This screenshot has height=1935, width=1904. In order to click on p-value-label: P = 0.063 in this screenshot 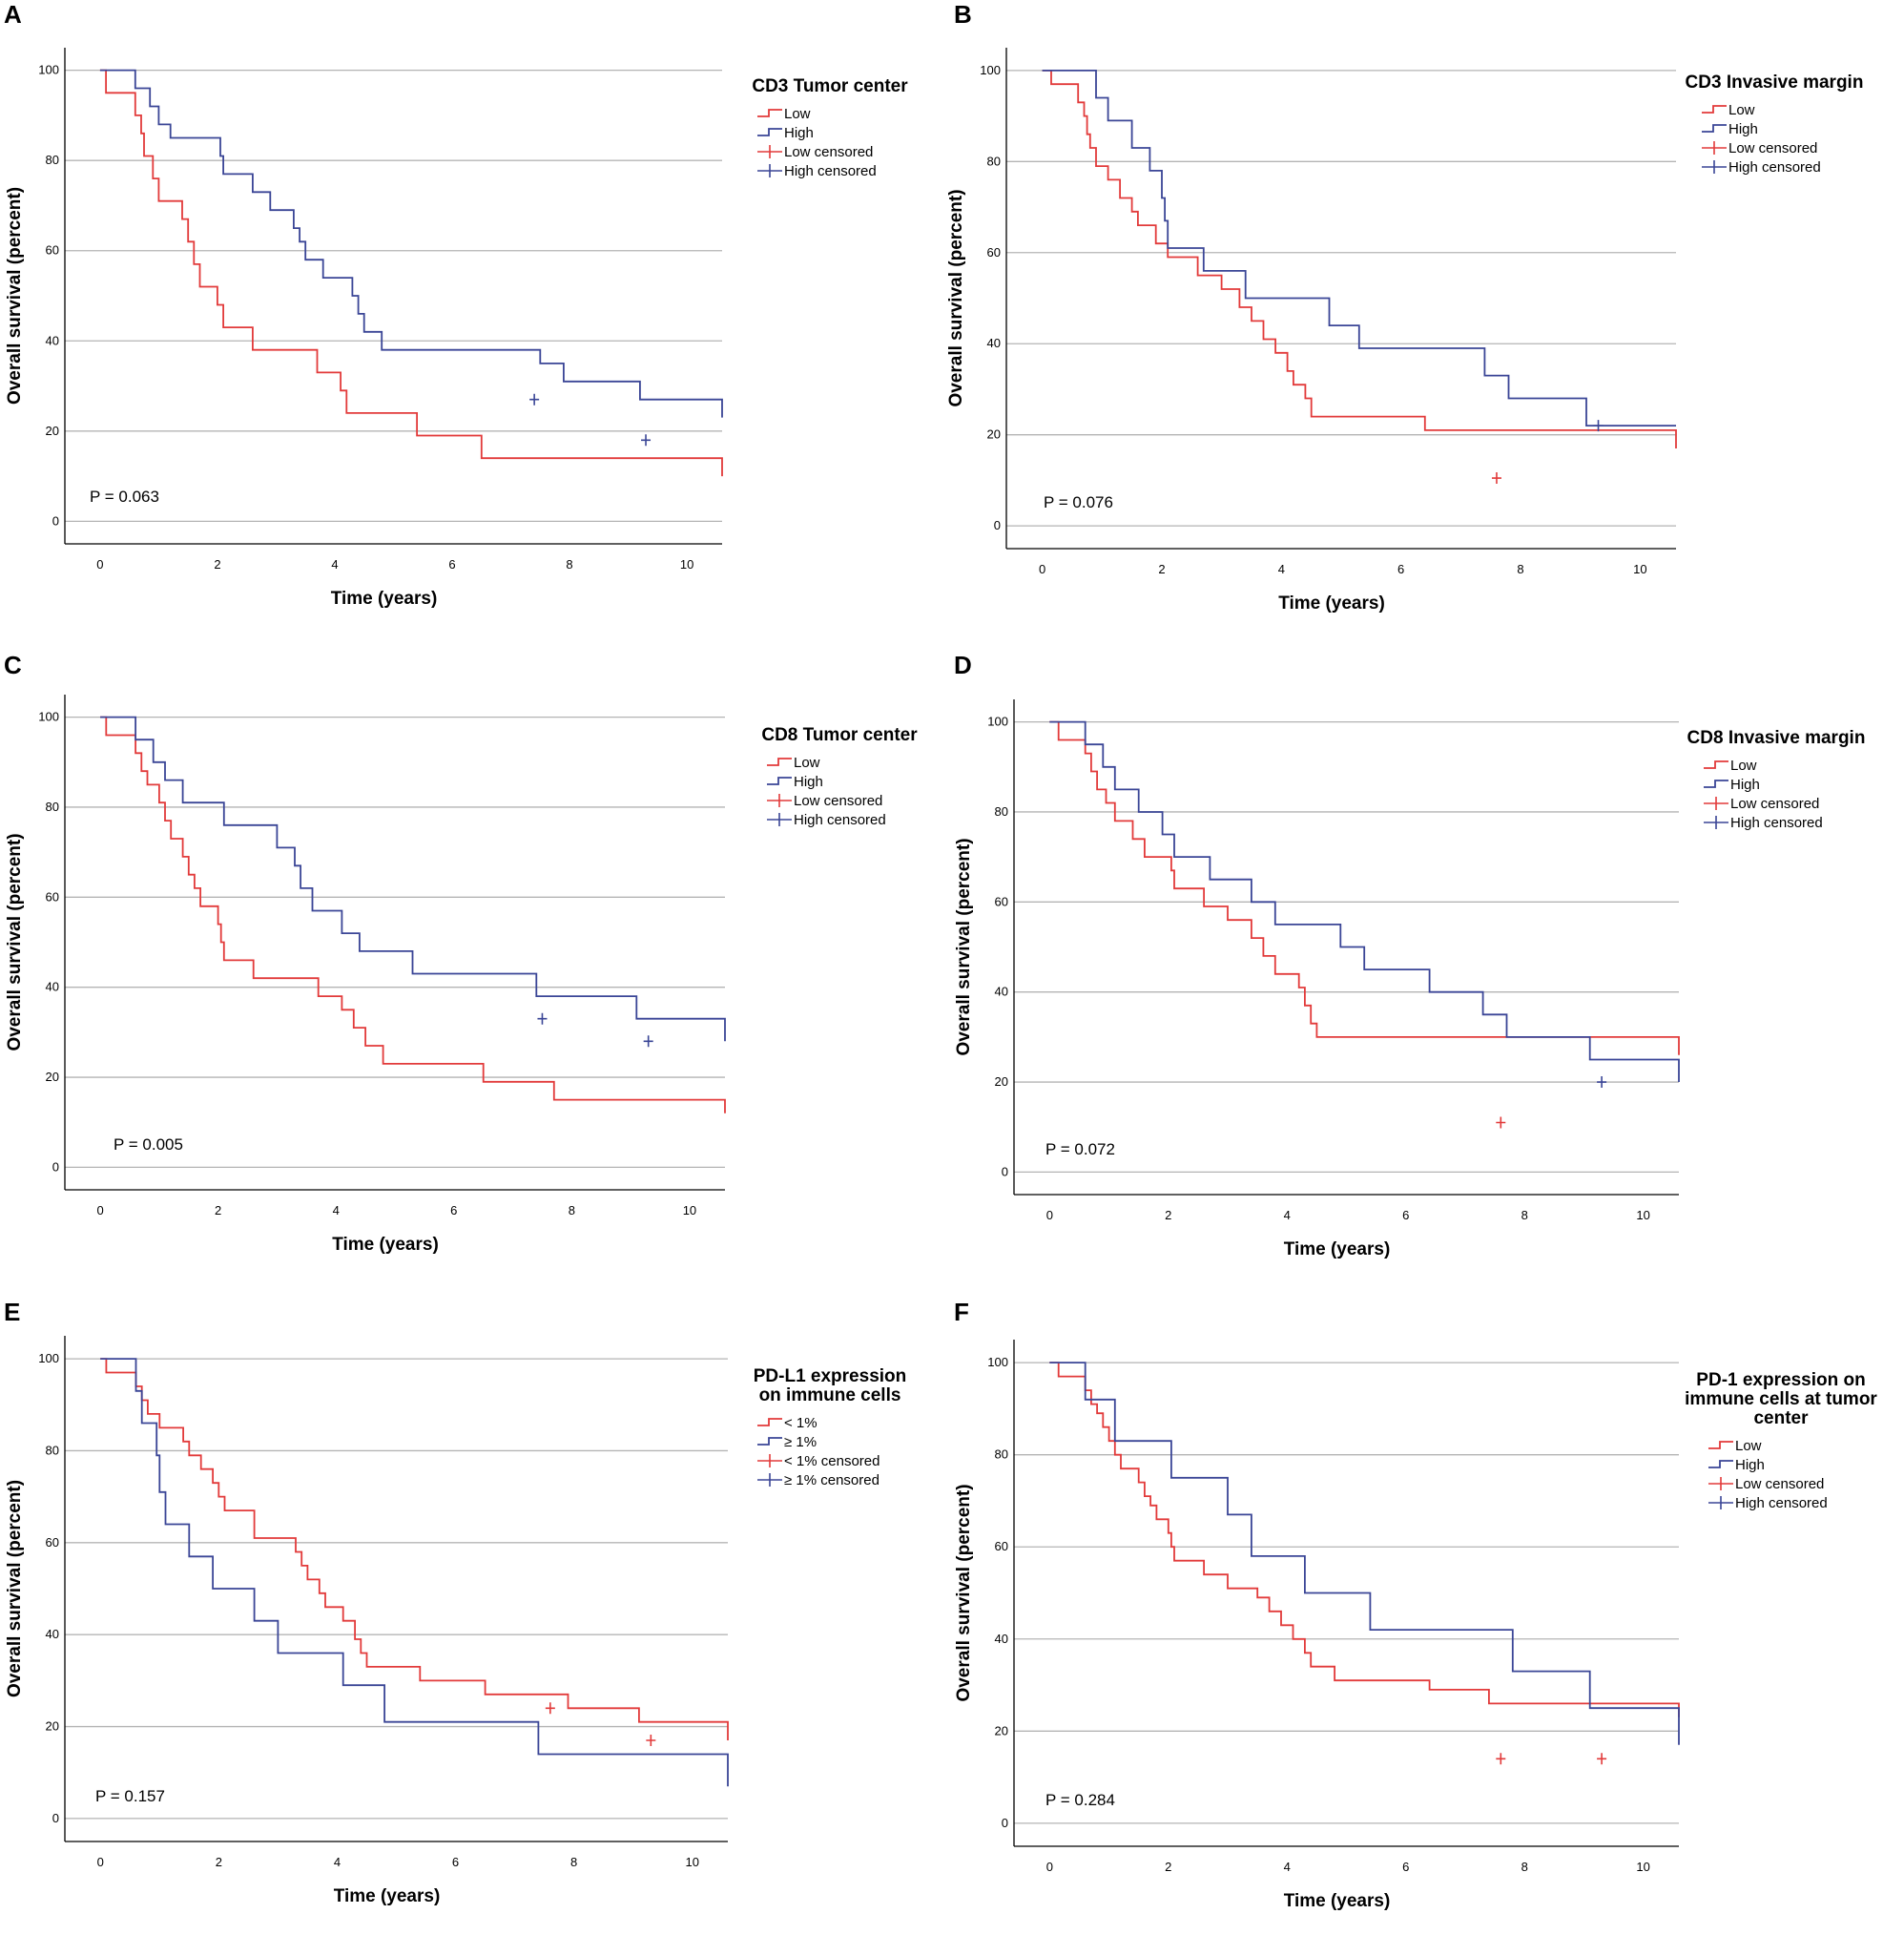, I will do `click(125, 497)`.